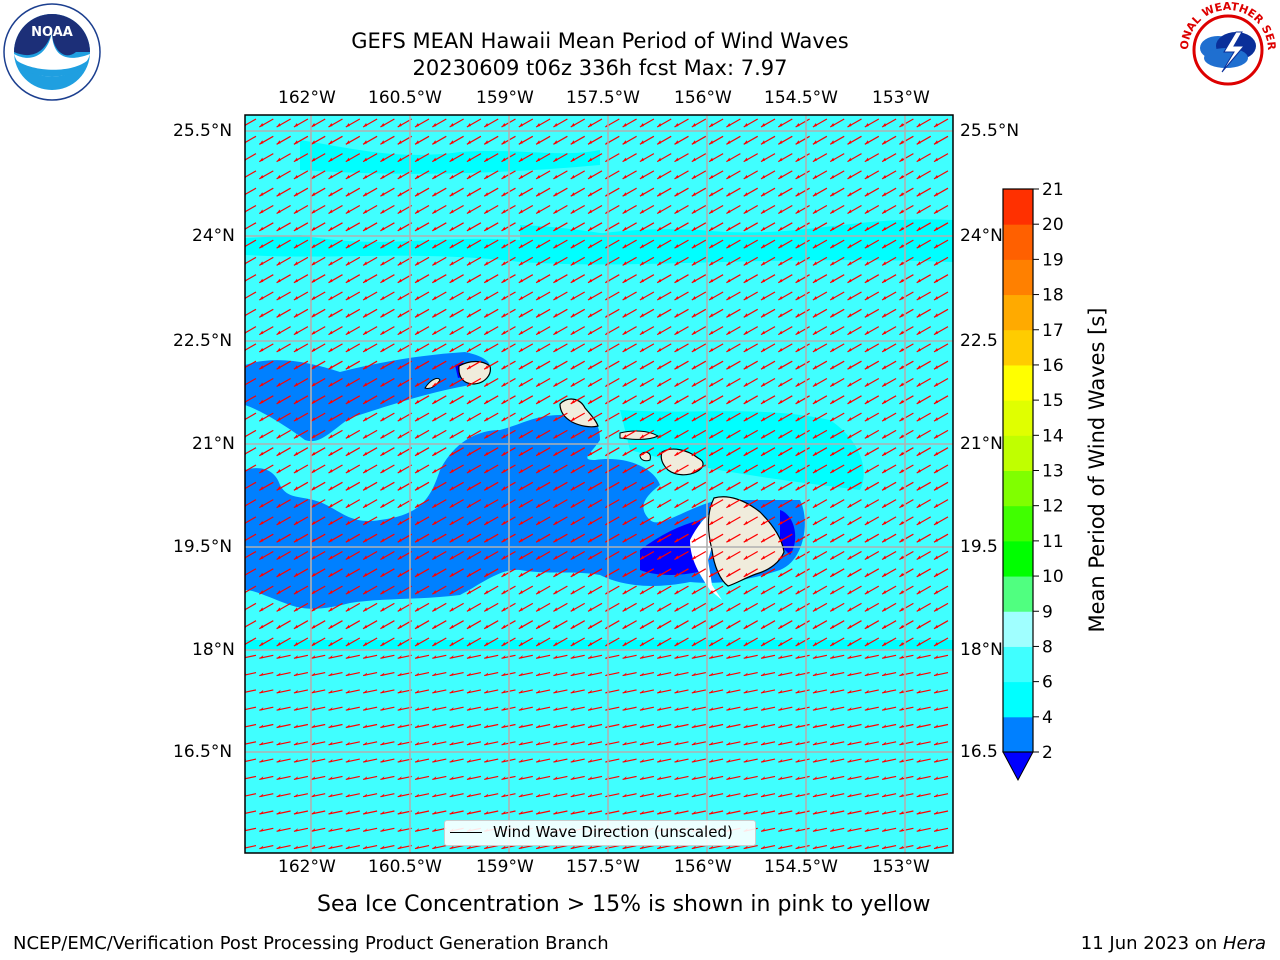 The height and width of the screenshot is (960, 1280). I want to click on lat-tick-right: 25.5°N, so click(990, 131).